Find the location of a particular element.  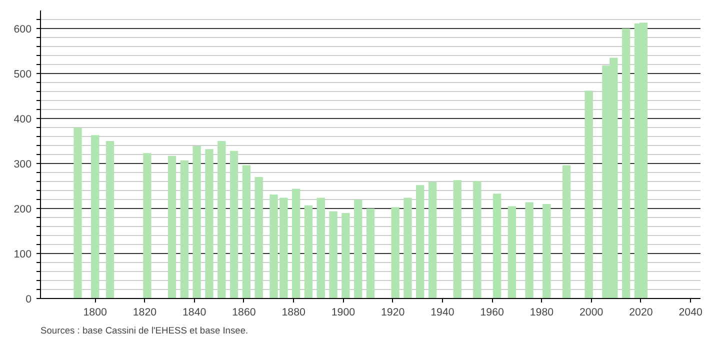

y-tick-label: 500 is located at coordinates (23, 74).